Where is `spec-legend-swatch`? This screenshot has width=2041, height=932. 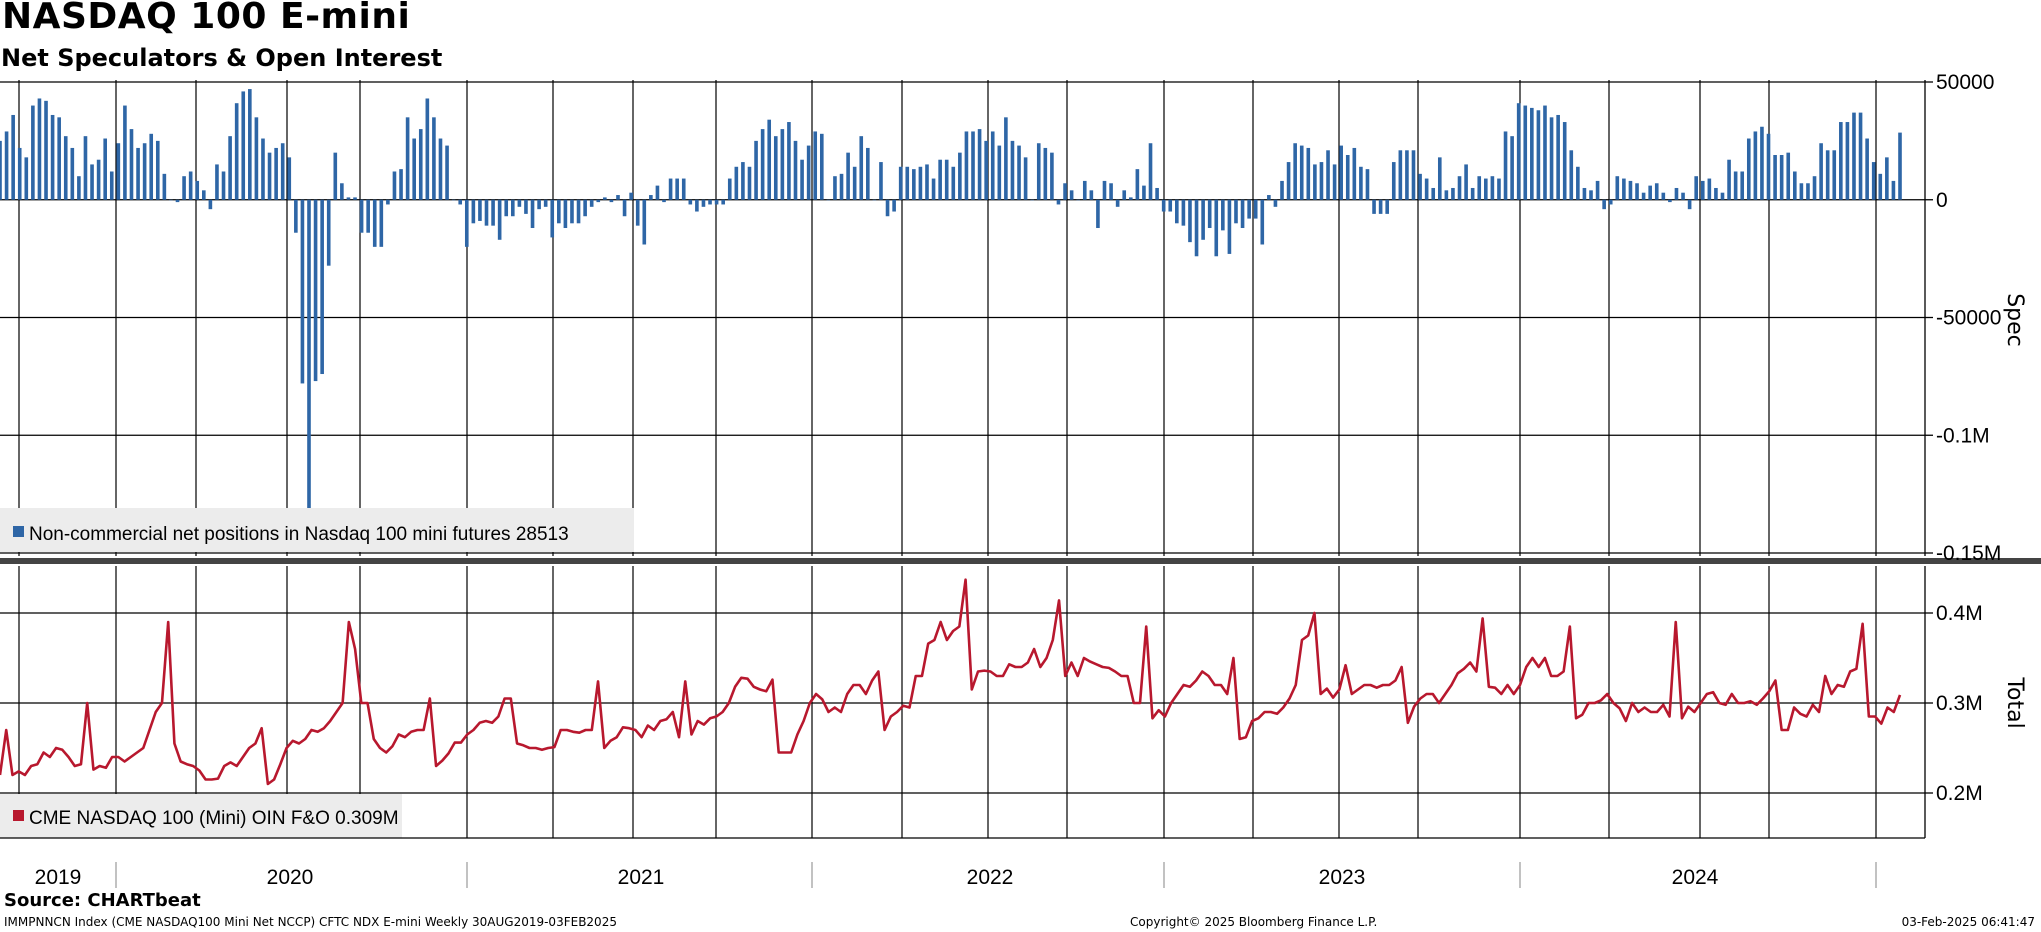 spec-legend-swatch is located at coordinates (18, 531).